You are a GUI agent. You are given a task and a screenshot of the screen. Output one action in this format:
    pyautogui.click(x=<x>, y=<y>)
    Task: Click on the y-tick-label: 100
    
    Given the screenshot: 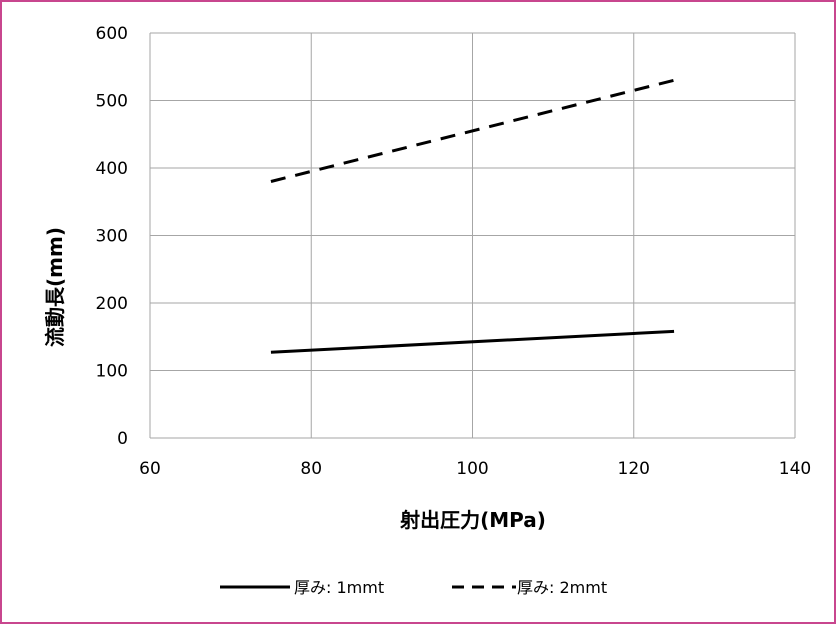 What is the action you would take?
    pyautogui.click(x=112, y=372)
    